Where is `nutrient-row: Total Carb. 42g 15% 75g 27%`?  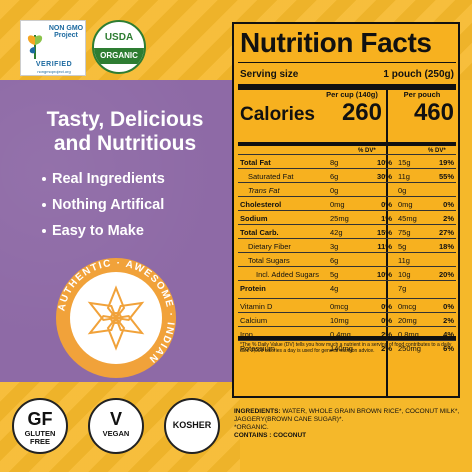
nutrient-row: Total Carb. 42g 15% 75g 27% is located at coordinates (347, 231).